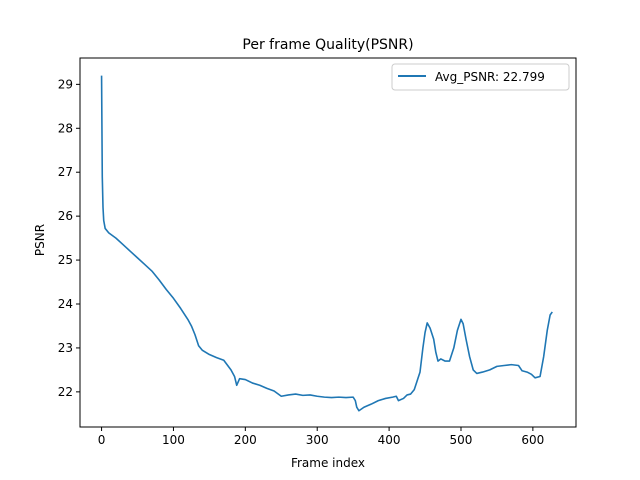  What do you see at coordinates (65, 304) in the screenshot?
I see `y-tick-label: 24` at bounding box center [65, 304].